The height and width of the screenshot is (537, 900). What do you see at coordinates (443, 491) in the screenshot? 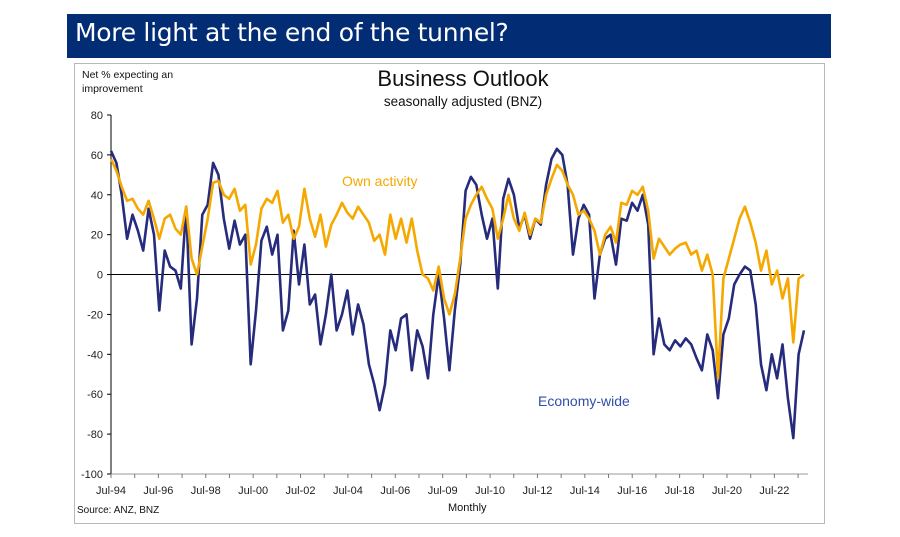
I see `x-tick-label: Jul-09` at bounding box center [443, 491].